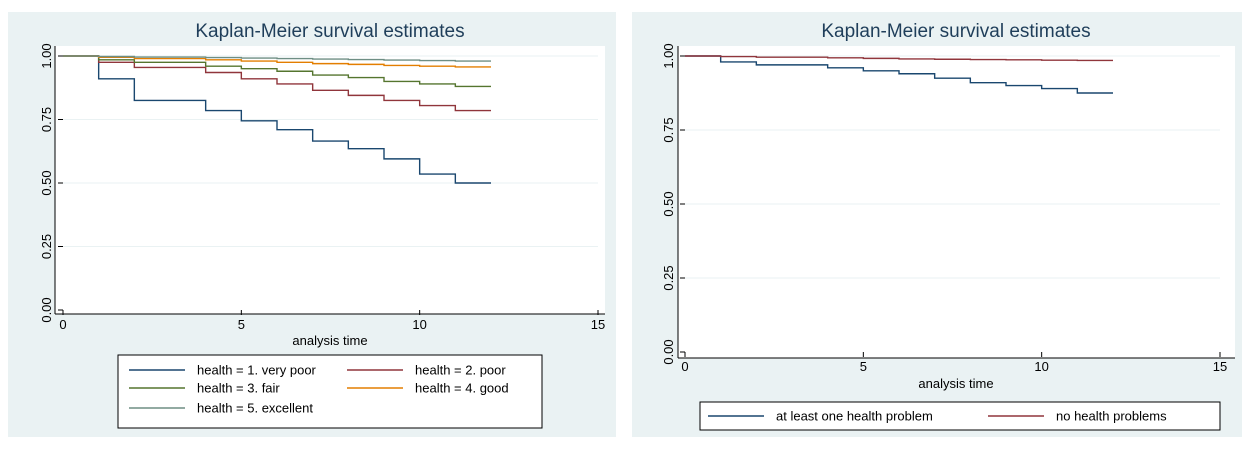  Describe the element at coordinates (1111, 416) in the screenshot. I see `legend-label-2: no health problems` at that location.